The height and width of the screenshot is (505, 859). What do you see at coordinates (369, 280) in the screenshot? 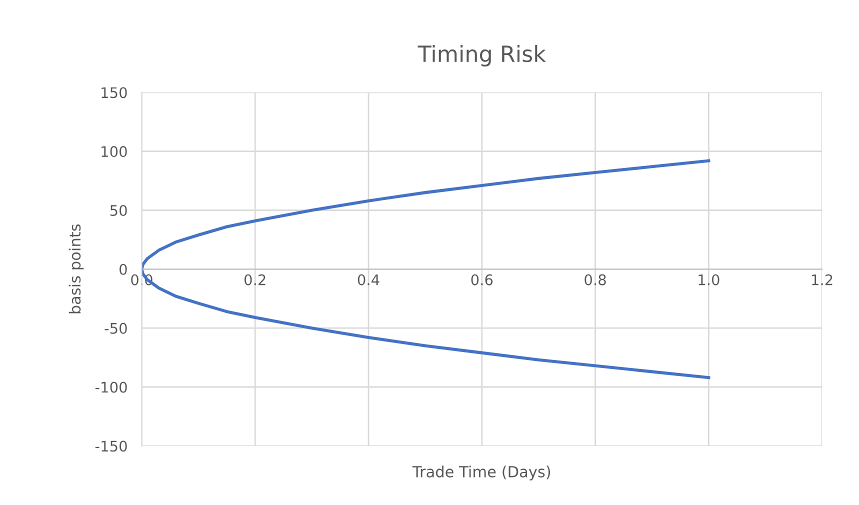
I see `x-tick-label: 0.4` at bounding box center [369, 280].